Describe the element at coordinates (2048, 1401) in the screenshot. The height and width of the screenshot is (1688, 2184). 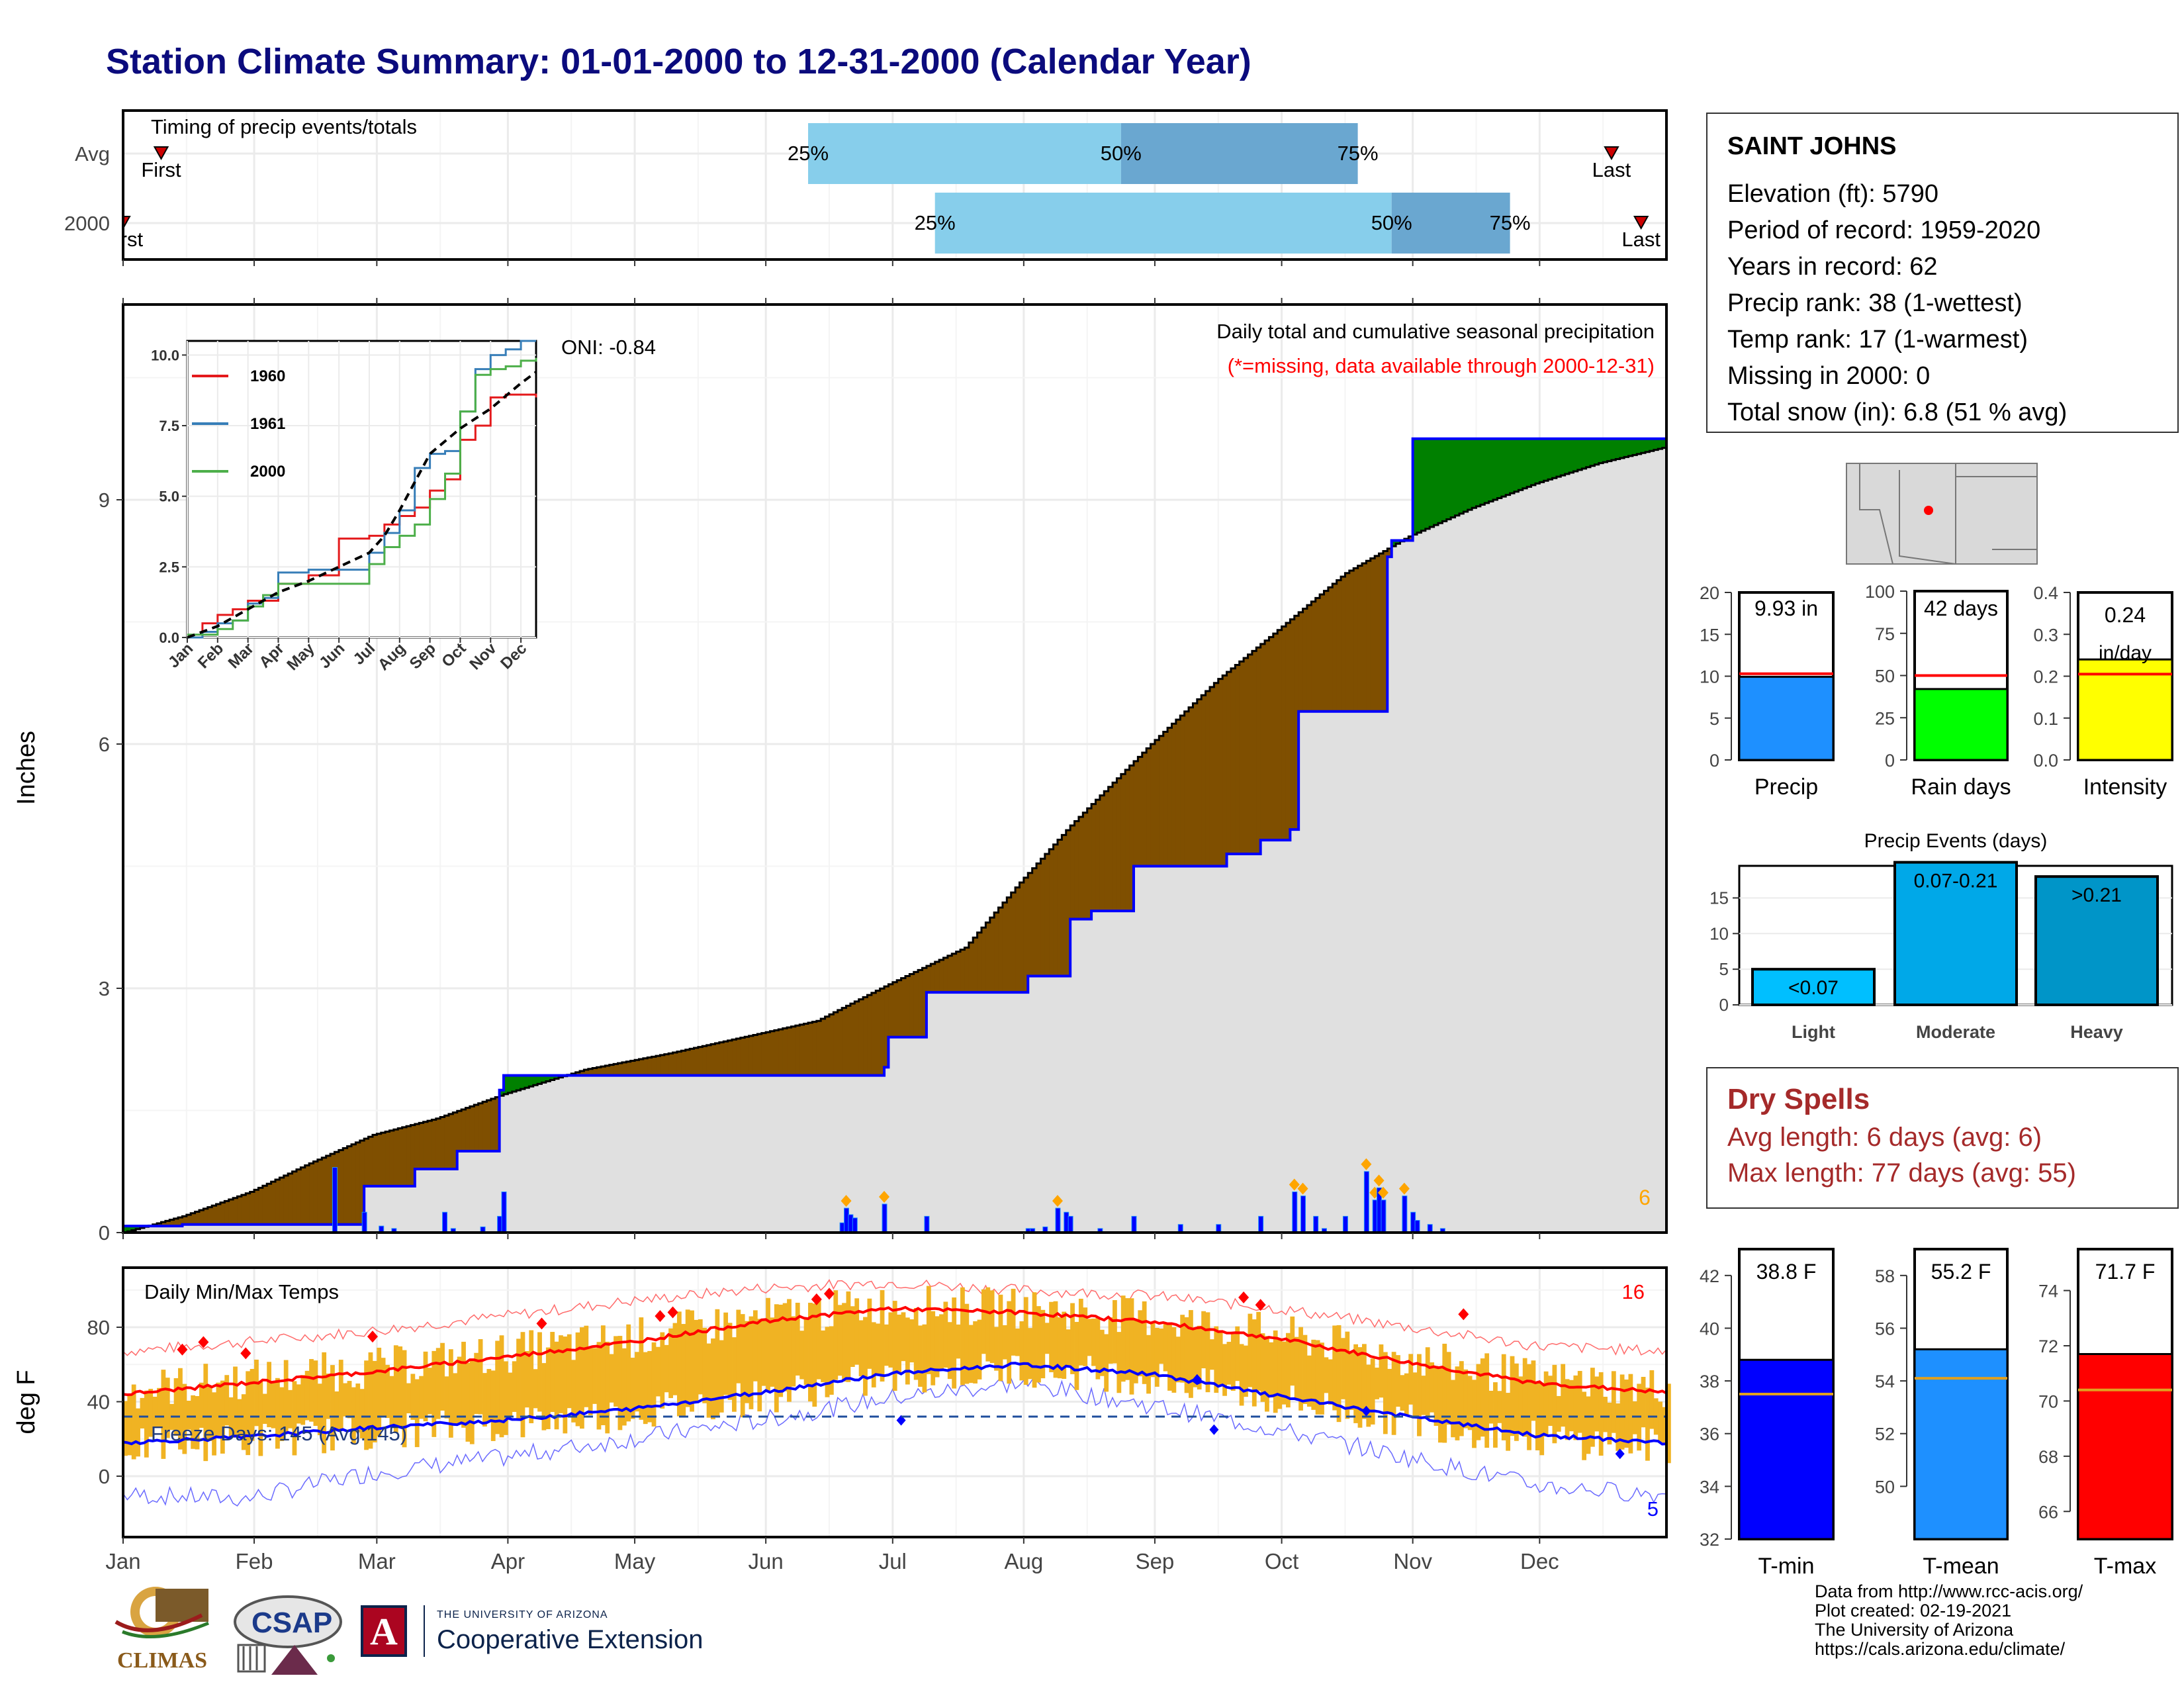
I see `tmax-y-tick-label: 70` at that location.